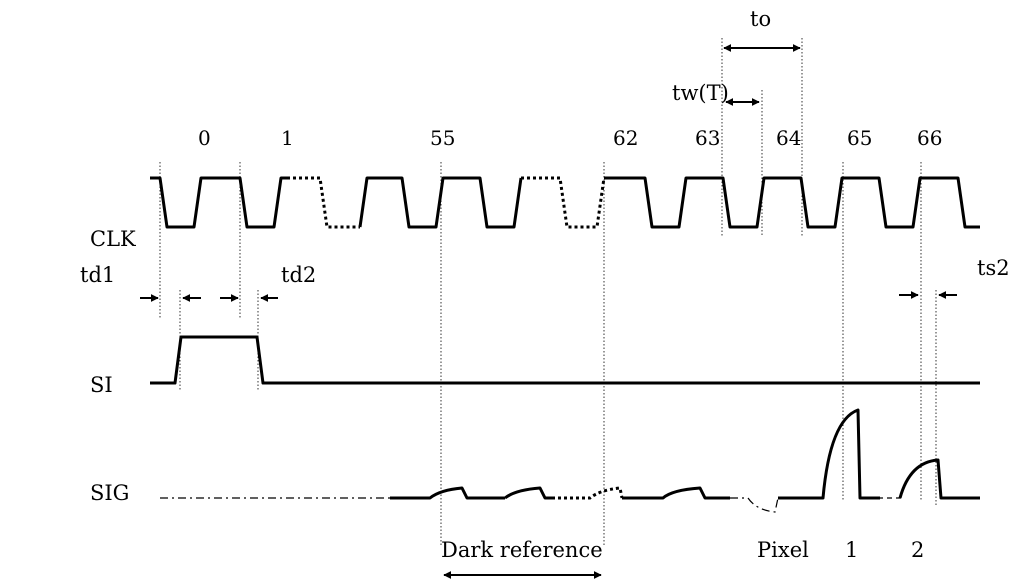 This screenshot has width=1018, height=586. What do you see at coordinates (929, 138) in the screenshot?
I see `clock-number-66: 66` at bounding box center [929, 138].